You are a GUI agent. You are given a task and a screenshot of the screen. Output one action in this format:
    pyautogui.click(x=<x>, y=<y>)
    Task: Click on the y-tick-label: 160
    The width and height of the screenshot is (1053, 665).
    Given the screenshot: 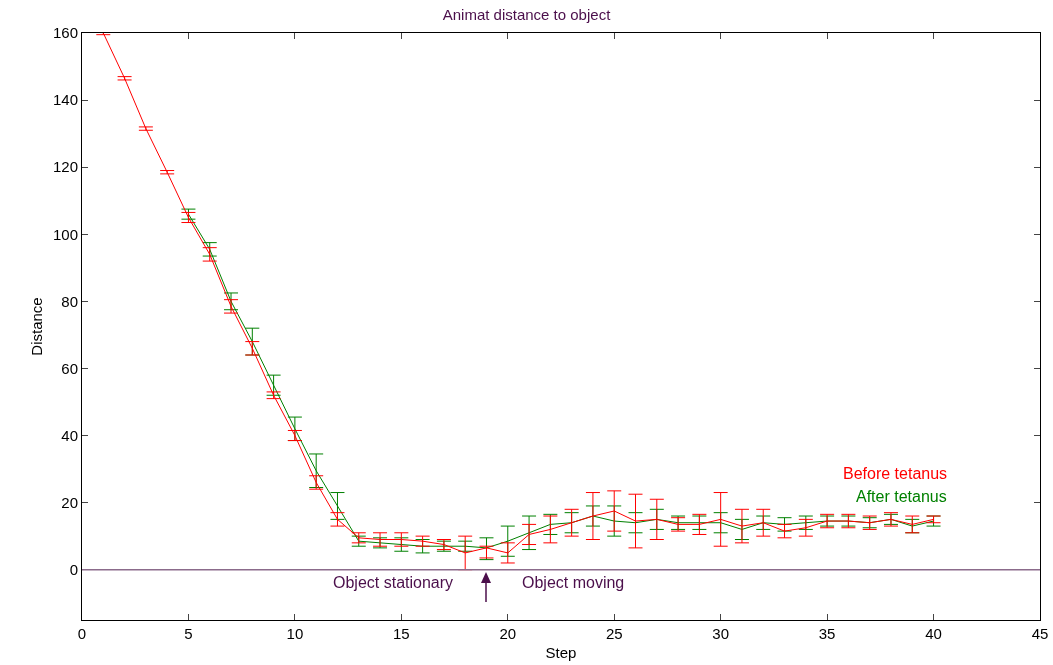 What is the action you would take?
    pyautogui.click(x=65, y=33)
    